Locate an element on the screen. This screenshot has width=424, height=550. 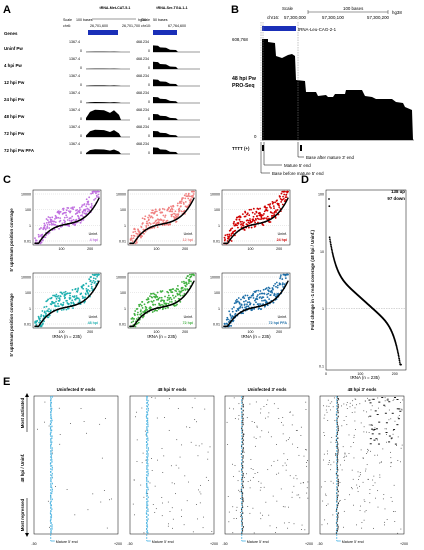
panel-d-ytick: 1 is located at coordinates (323, 309).